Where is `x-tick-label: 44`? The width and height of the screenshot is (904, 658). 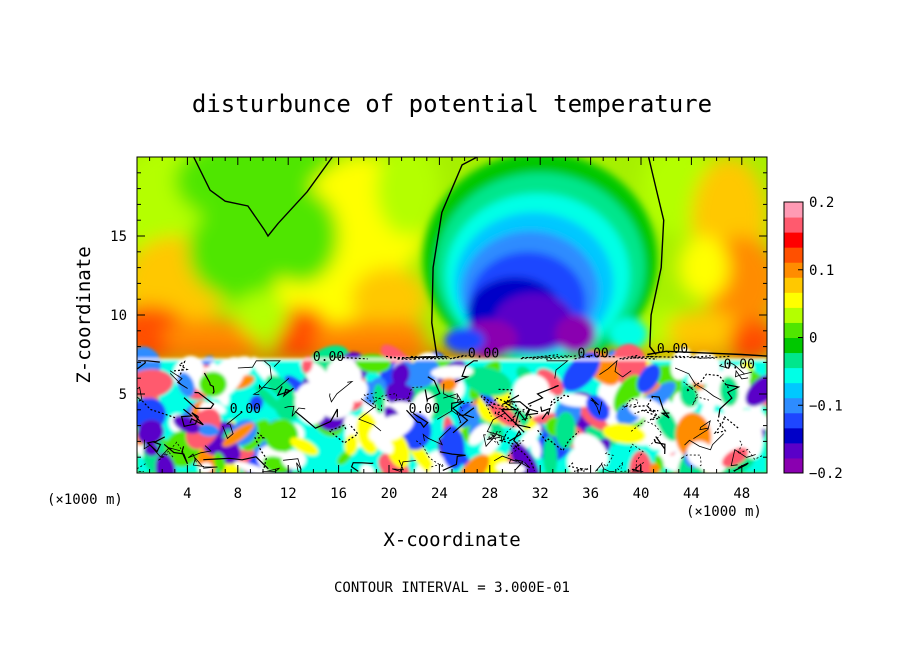
x-tick-label: 44 is located at coordinates (691, 494).